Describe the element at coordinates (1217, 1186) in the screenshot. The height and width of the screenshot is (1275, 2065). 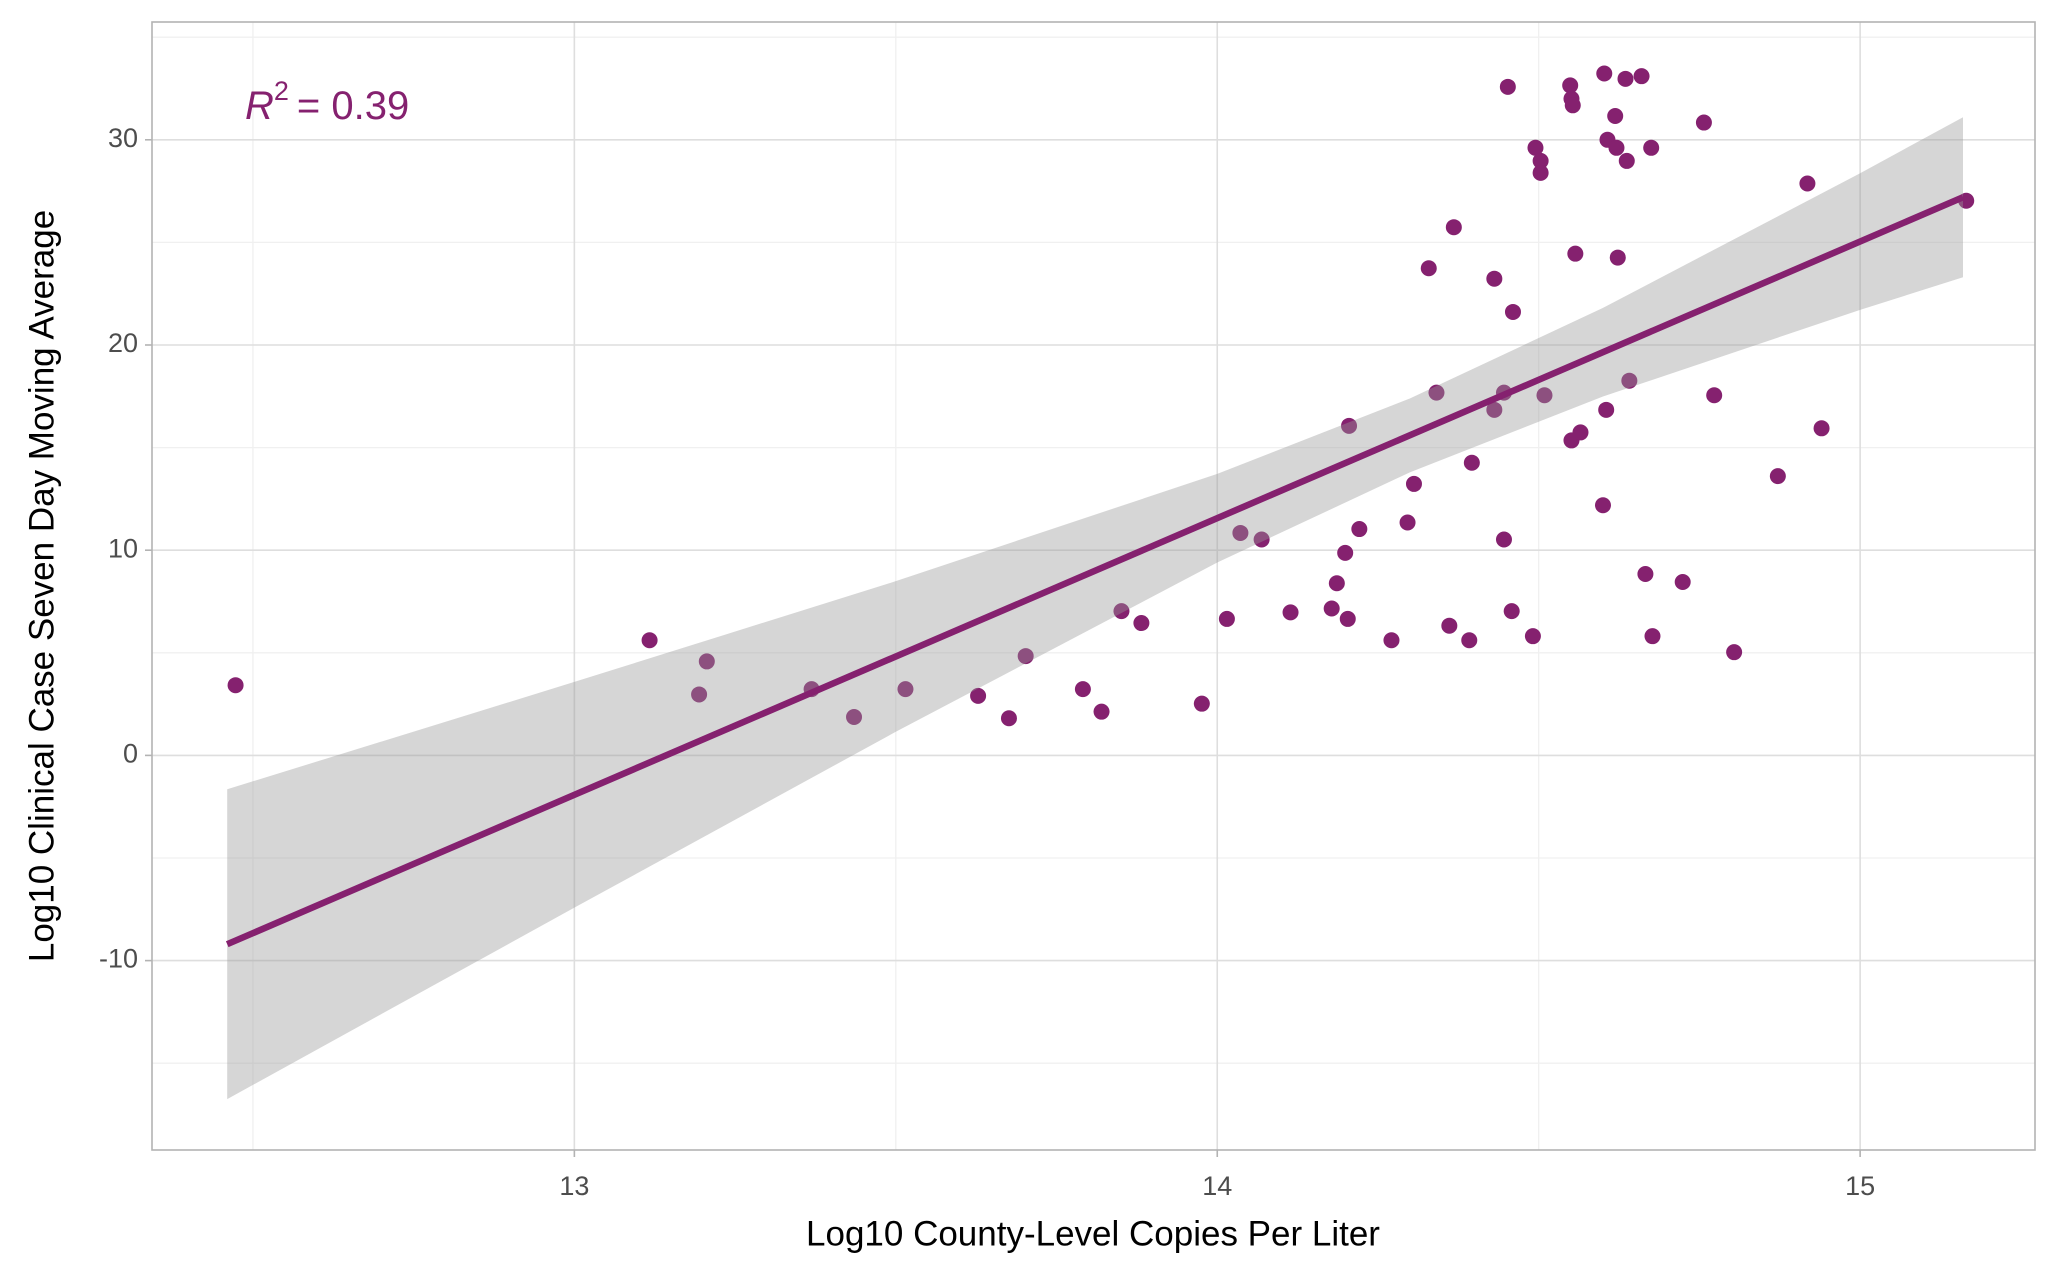
I see `x-tick-label: 14` at that location.